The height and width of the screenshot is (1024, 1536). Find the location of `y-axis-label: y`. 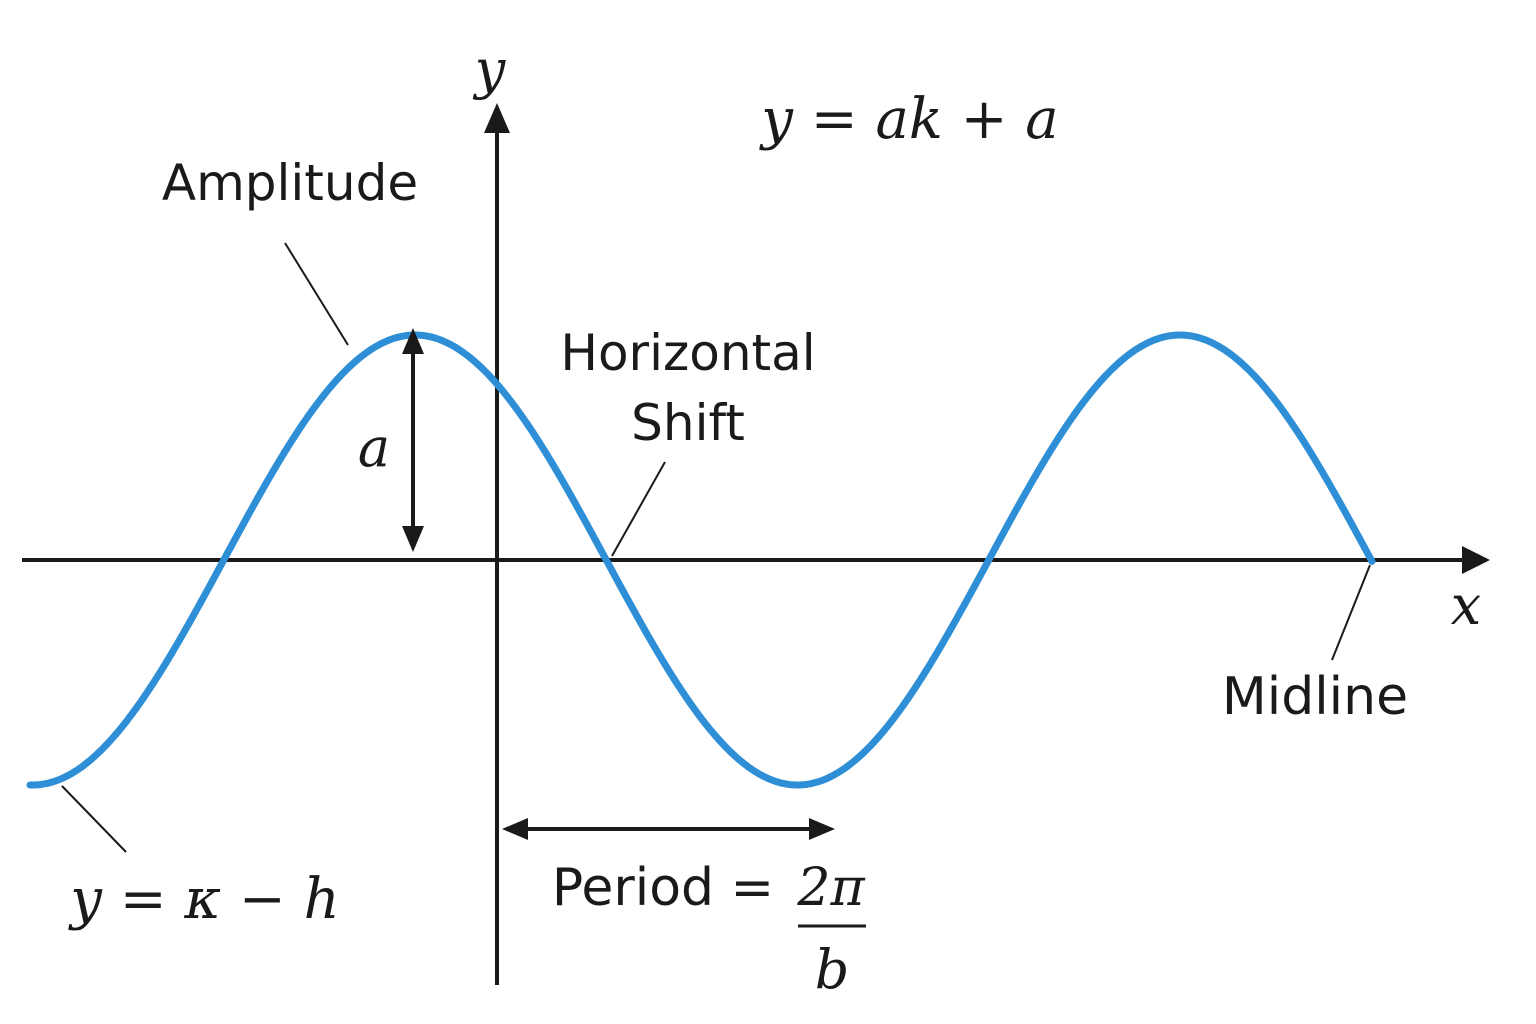

y-axis-label: y is located at coordinates (490, 69).